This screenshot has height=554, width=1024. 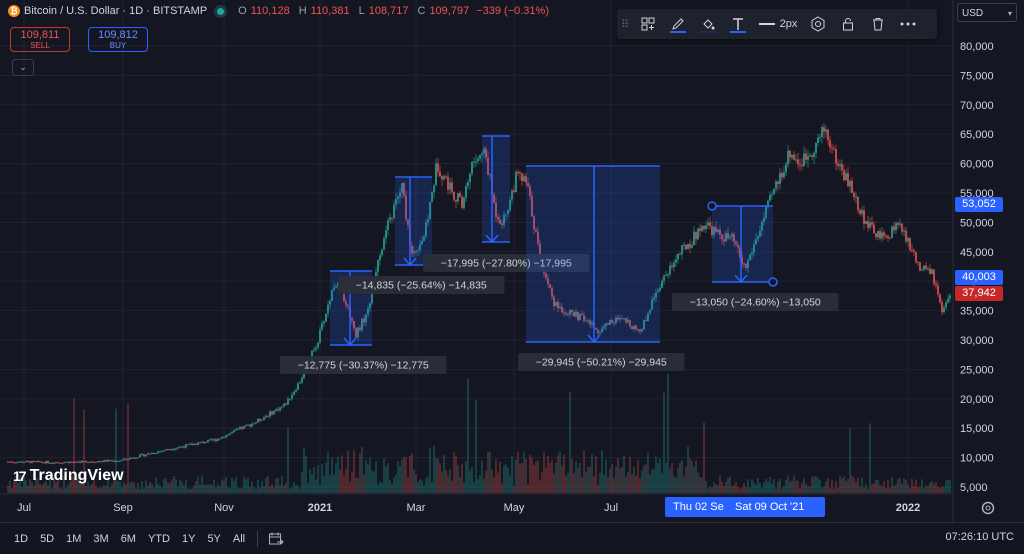 What do you see at coordinates (74, 538) in the screenshot?
I see `range-1m: 1M` at bounding box center [74, 538].